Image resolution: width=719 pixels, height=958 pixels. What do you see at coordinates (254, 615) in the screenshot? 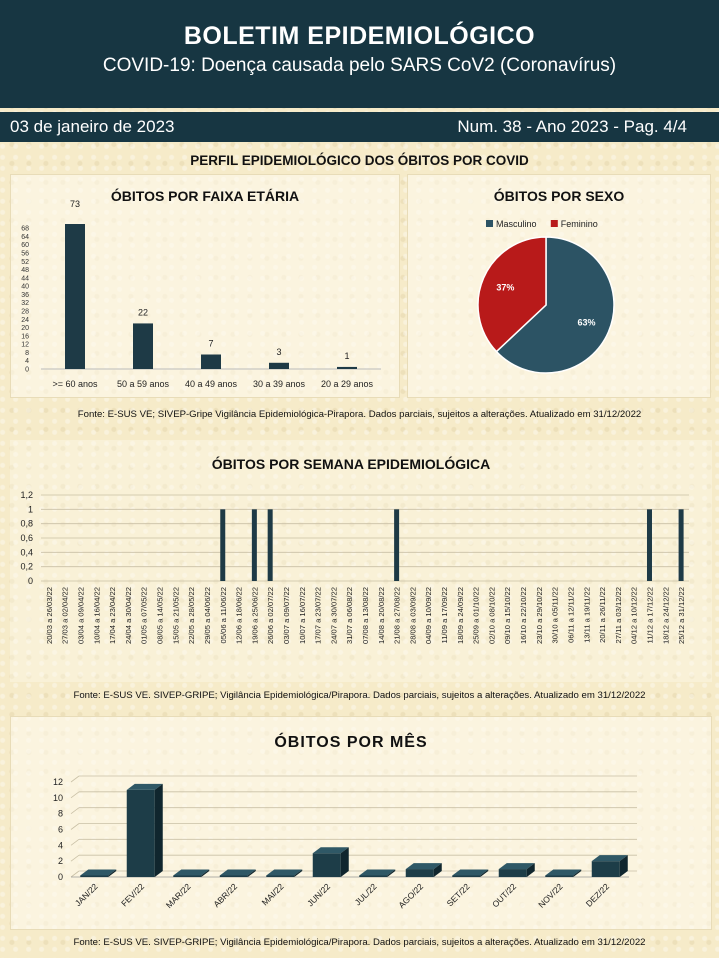
I see `x-tick-label: 19/06 a 25/06/22` at bounding box center [254, 615].